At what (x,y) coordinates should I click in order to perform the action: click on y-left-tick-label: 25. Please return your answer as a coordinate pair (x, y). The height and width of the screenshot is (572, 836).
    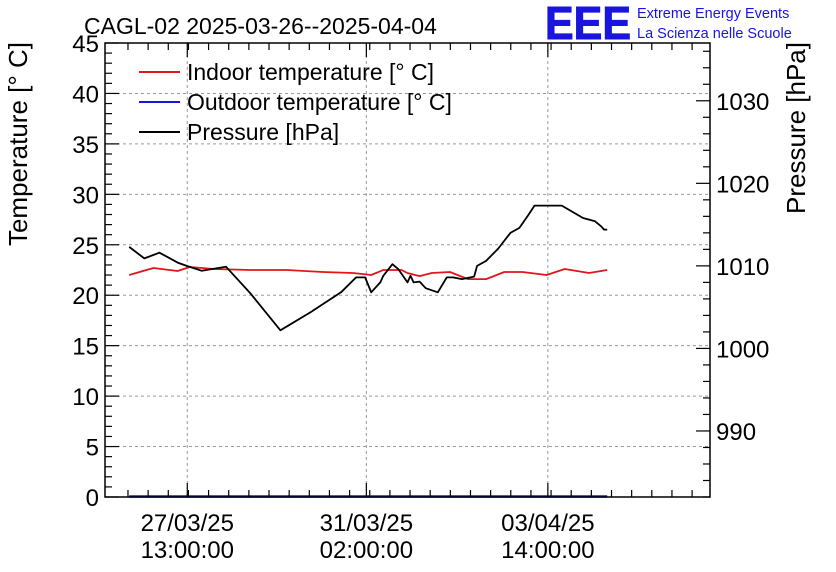
    Looking at the image, I should click on (85, 246).